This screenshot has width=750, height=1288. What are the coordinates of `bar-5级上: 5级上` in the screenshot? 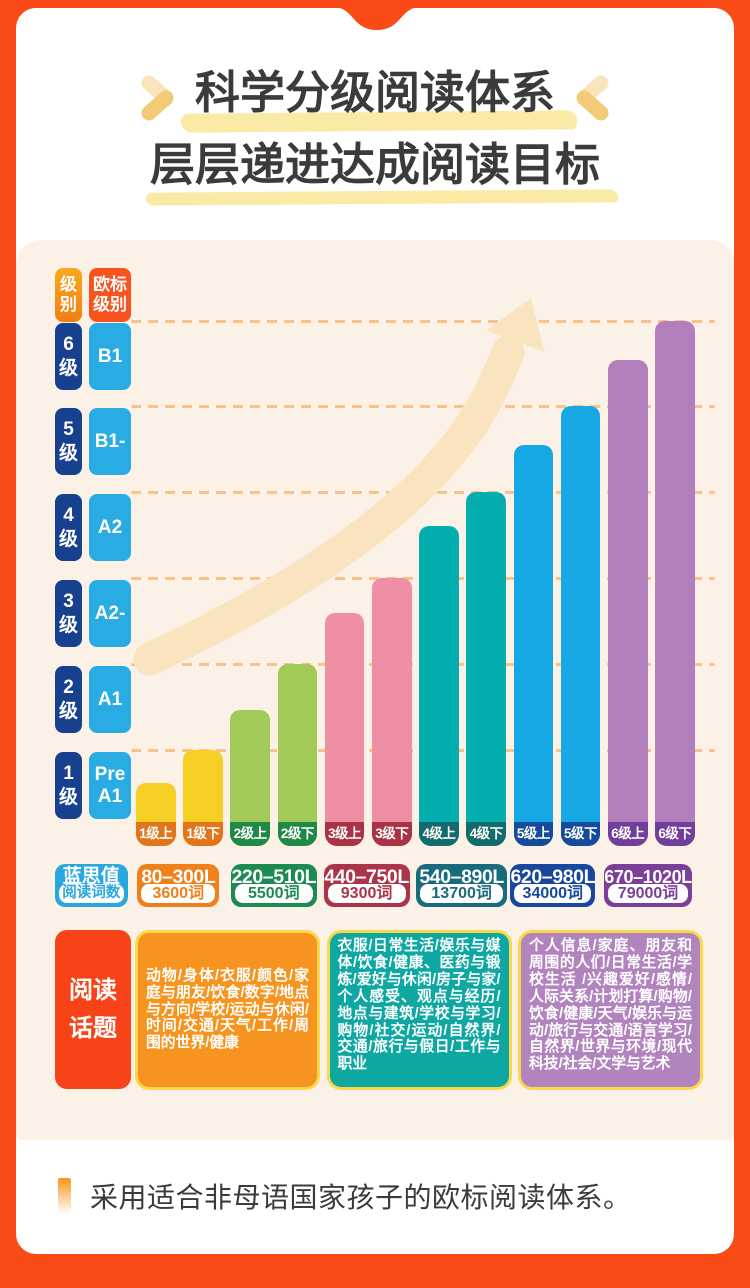 It's located at (533, 645).